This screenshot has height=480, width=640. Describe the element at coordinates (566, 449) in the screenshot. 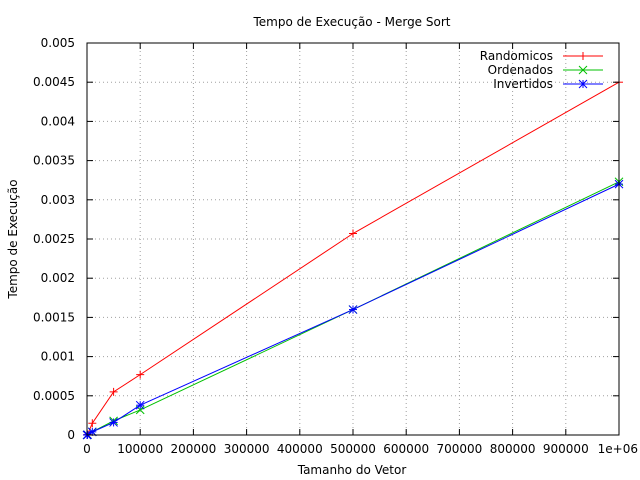

I see `x-tick-label: 900000` at that location.